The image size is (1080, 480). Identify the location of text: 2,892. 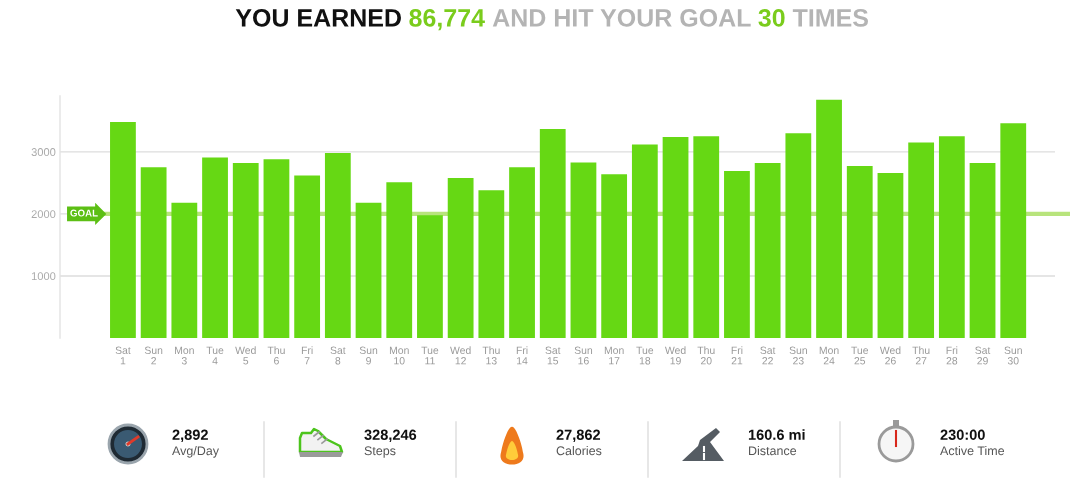
(190, 436).